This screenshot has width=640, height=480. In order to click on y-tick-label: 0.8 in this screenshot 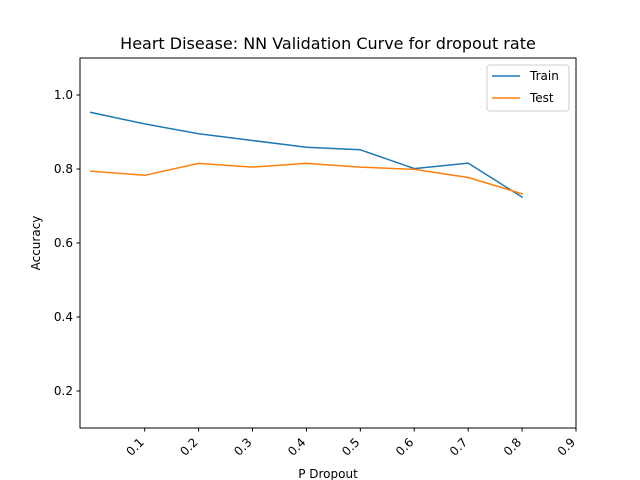, I will do `click(63, 169)`.